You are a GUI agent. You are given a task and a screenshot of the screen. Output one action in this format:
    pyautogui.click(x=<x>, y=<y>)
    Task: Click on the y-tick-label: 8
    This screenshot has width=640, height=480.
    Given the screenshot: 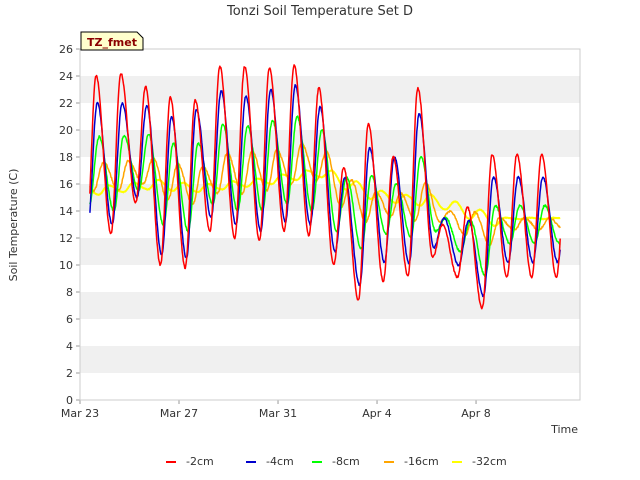 What is the action you would take?
    pyautogui.click(x=69, y=292)
    